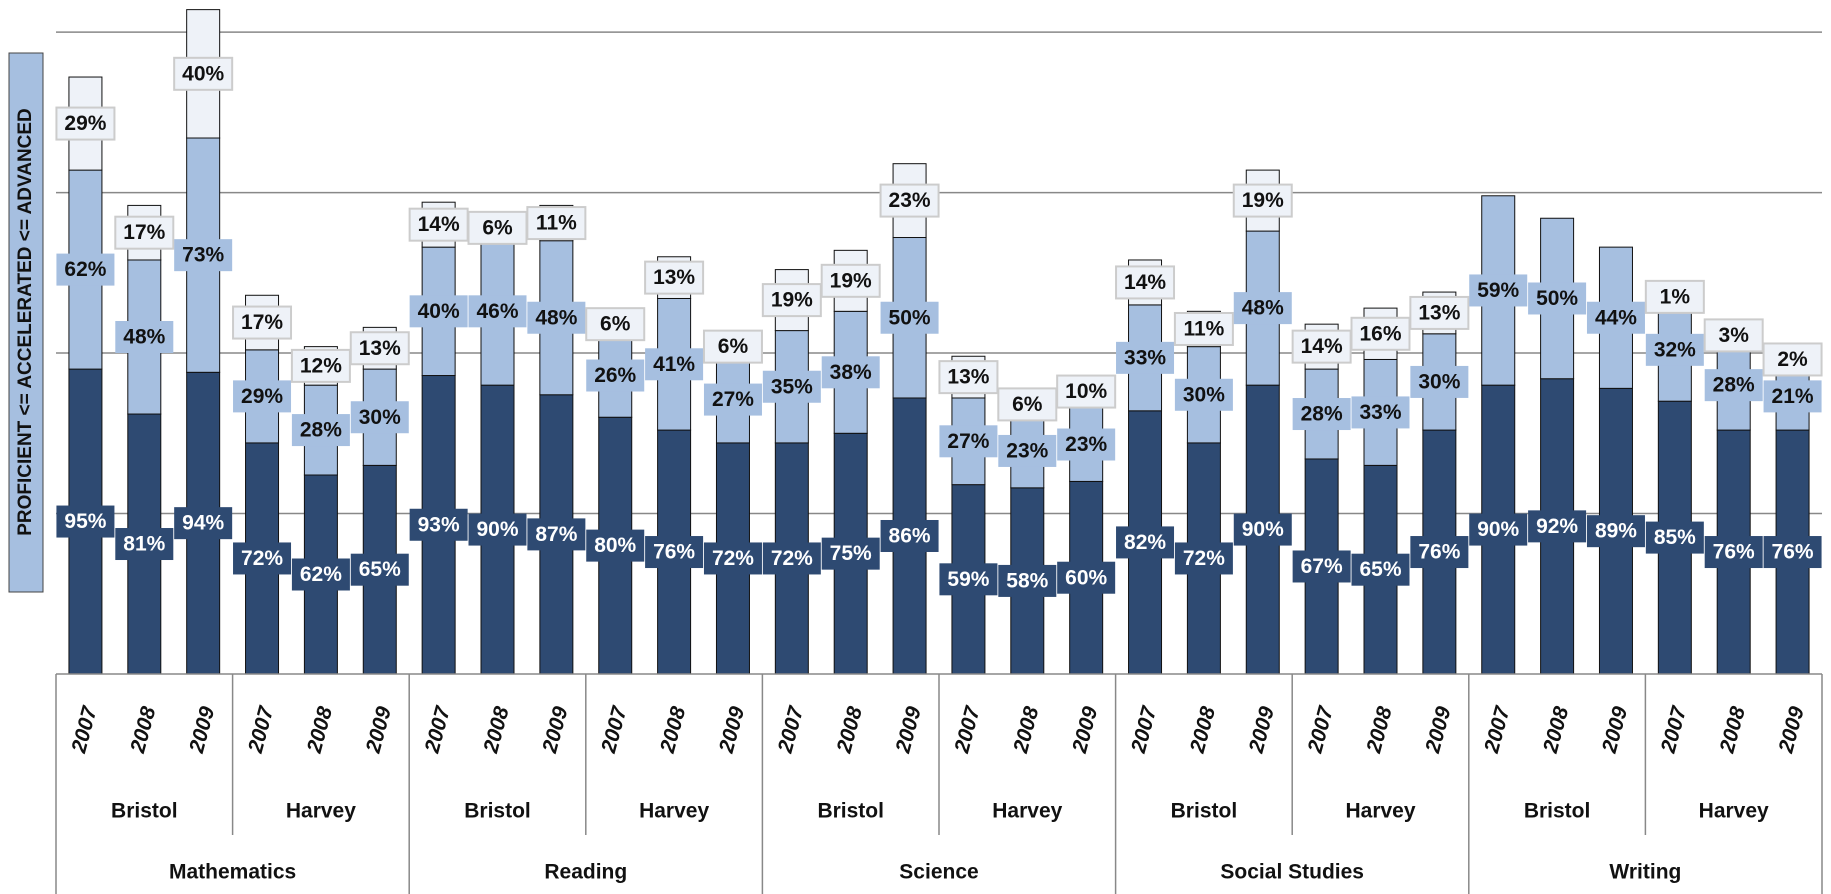 Image resolution: width=1831 pixels, height=894 pixels. Describe the element at coordinates (321, 365) in the screenshot. I see `value-label: 12%` at that location.